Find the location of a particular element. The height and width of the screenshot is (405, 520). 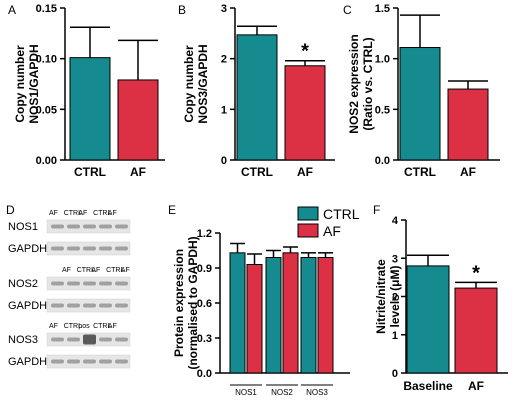

y-axis-label: Nitrite/nitratelevels (μM) is located at coordinates (388, 296).